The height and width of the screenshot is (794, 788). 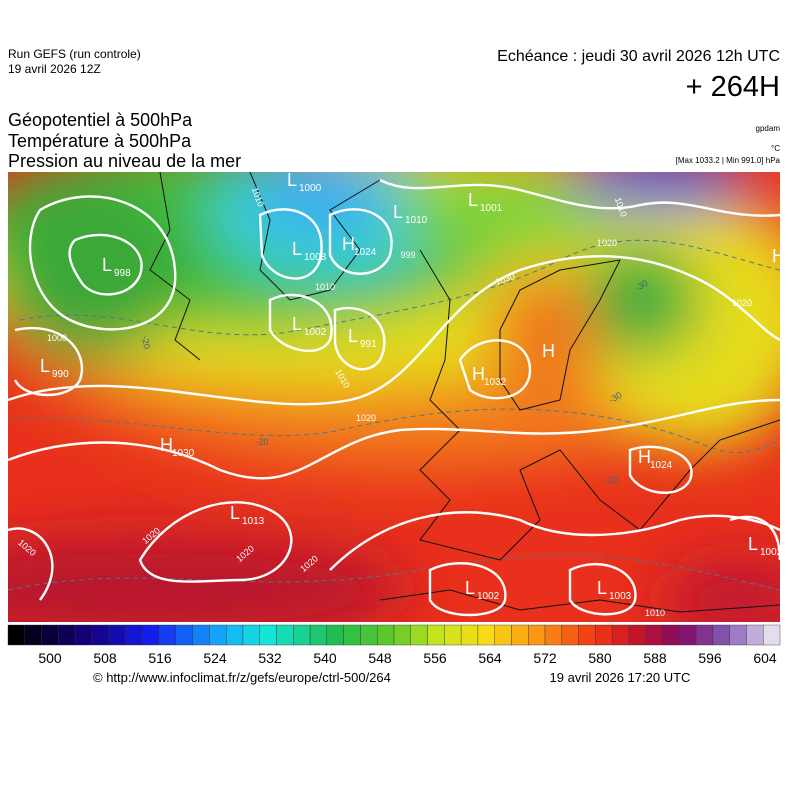 What do you see at coordinates (435, 658) in the screenshot?
I see `colorbar-tick-label: 556` at bounding box center [435, 658].